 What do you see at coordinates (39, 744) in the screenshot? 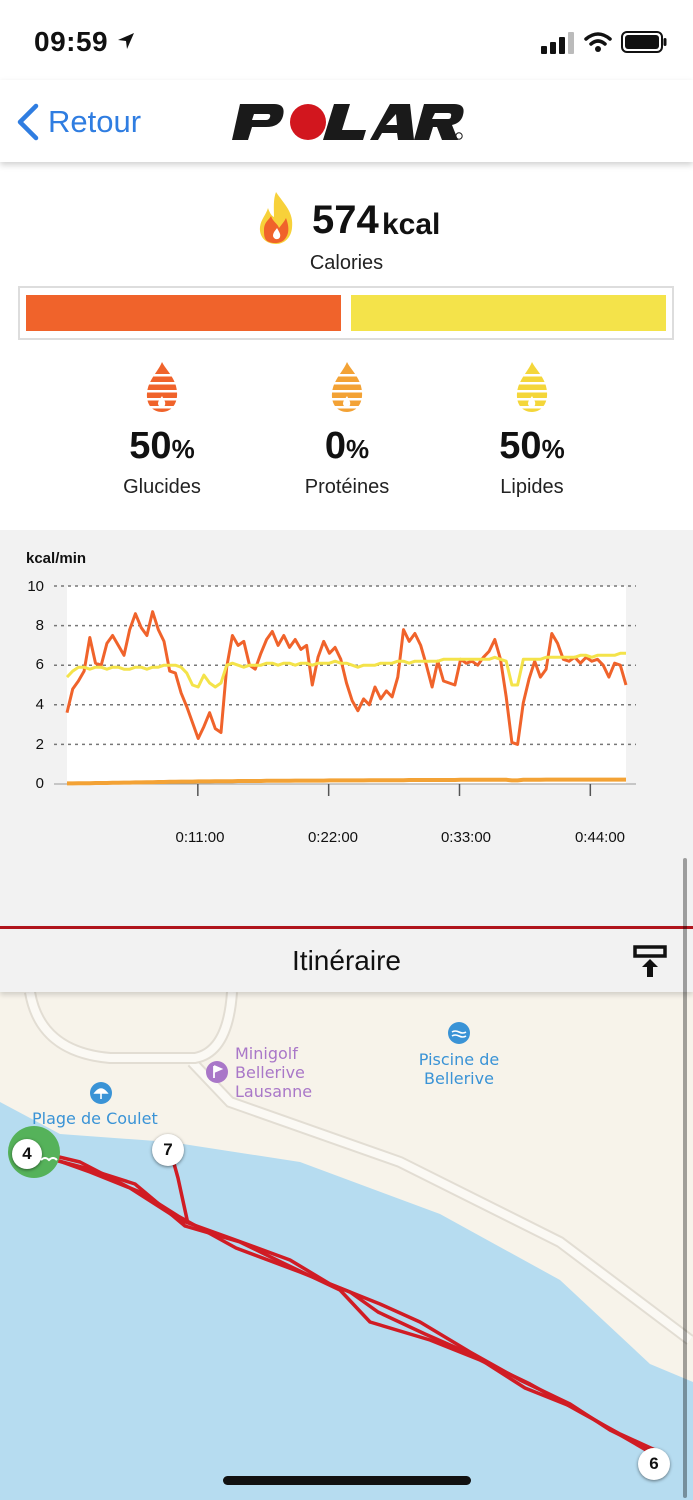
I see `y-tick-label: 2` at bounding box center [39, 744].